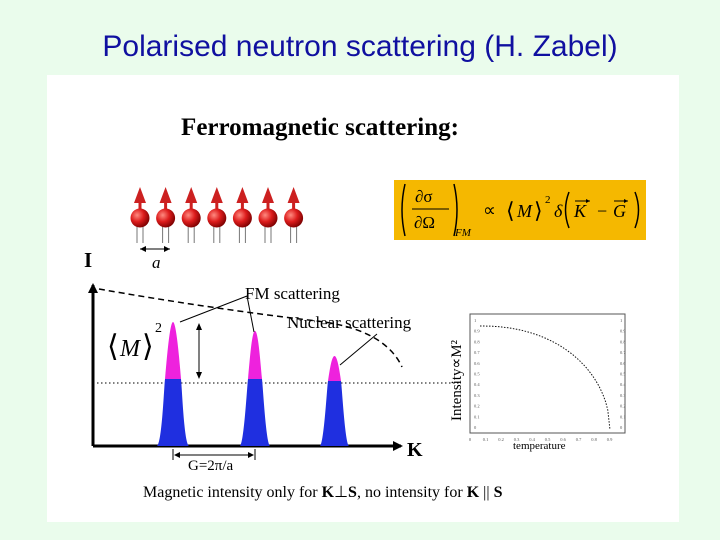  Describe the element at coordinates (623, 406) in the screenshot. I see `svg-text: 0.2` at that location.